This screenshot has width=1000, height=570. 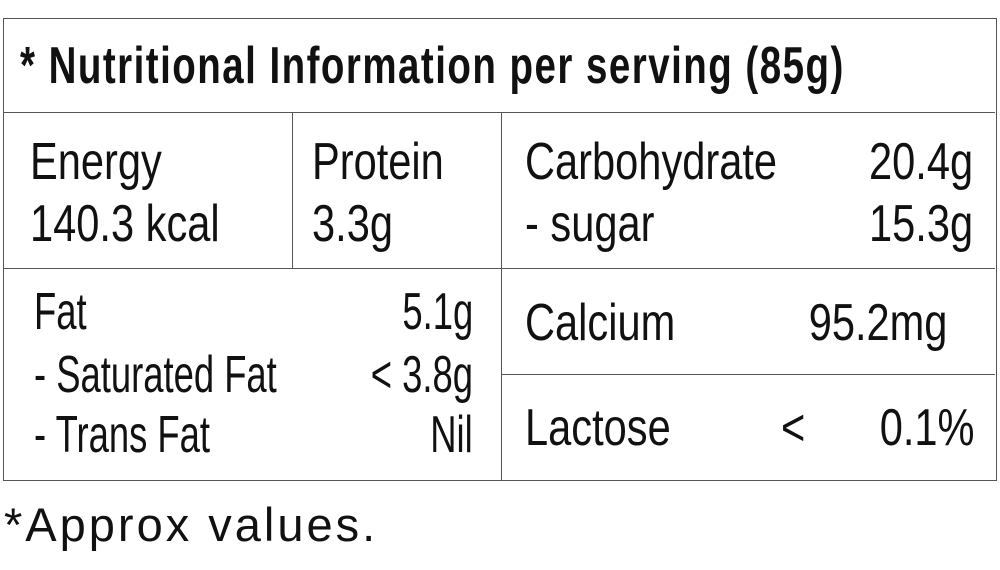 I want to click on carbohydrate-value: 20.4g, so click(x=920, y=162).